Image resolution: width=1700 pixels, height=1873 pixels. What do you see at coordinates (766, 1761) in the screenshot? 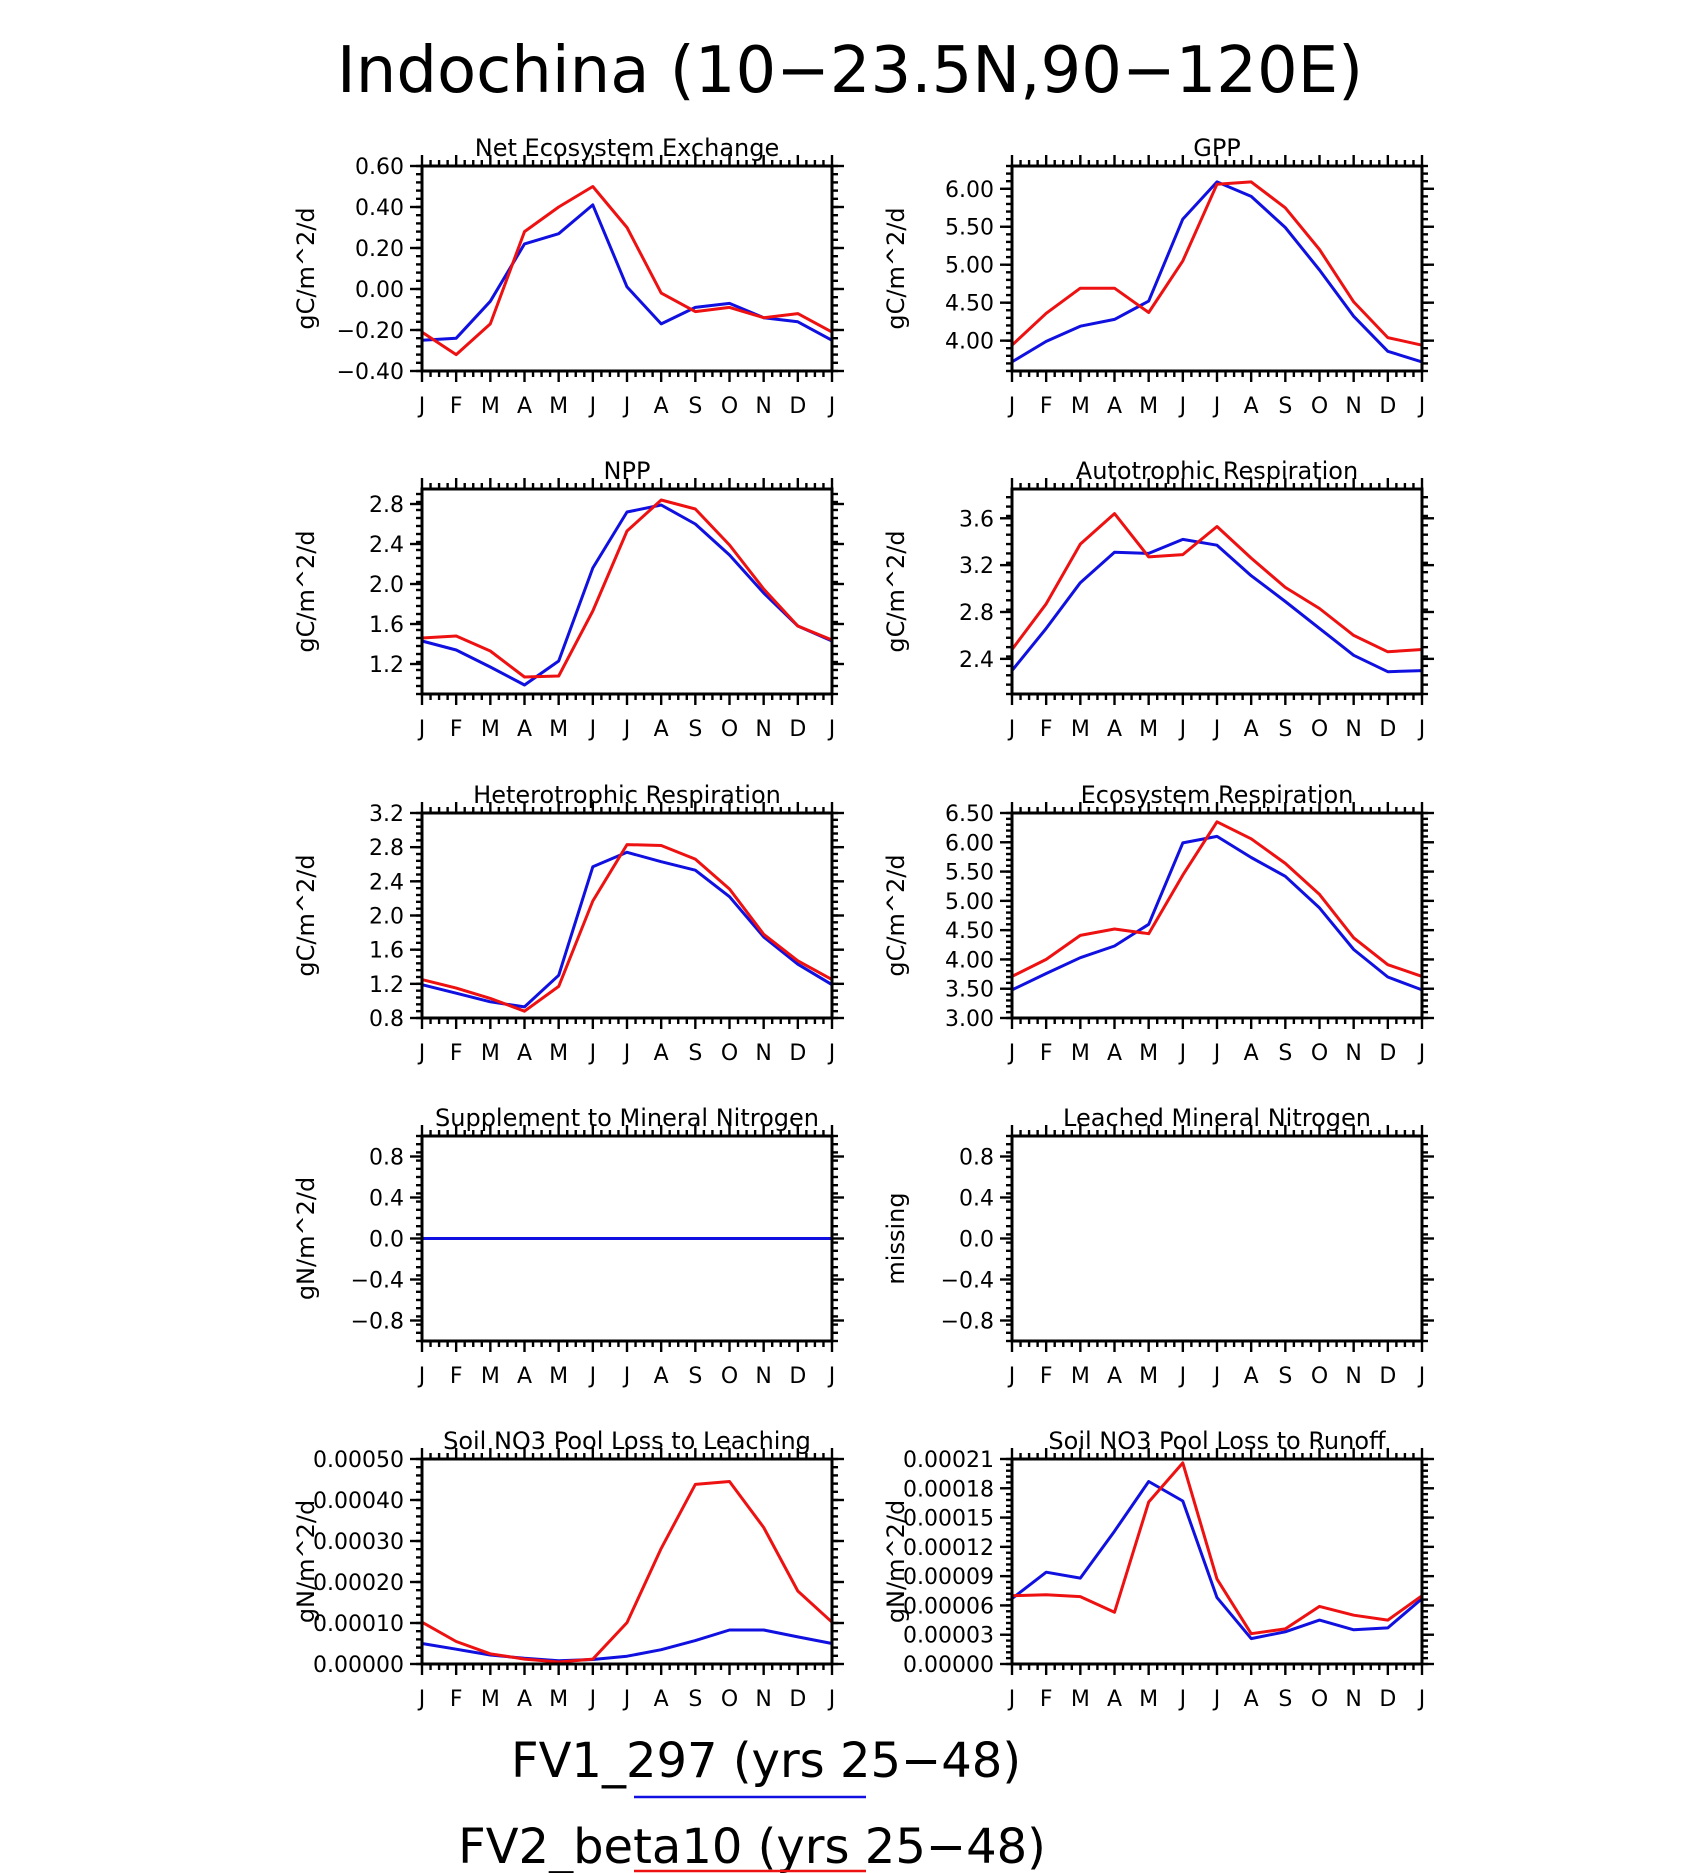
I see `legend-label-fv1: FV1_297 (yrs 25−48)` at bounding box center [766, 1761].